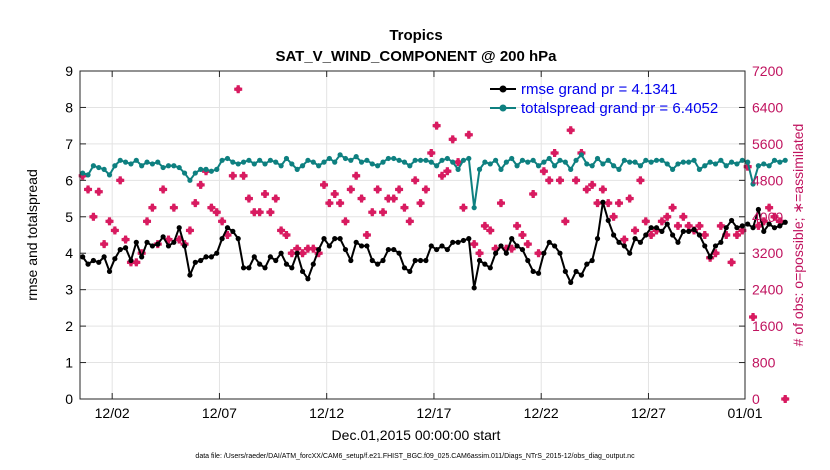  Describe the element at coordinates (32, 235) in the screenshot. I see `y-axis-label: rmse and totalspread` at that location.